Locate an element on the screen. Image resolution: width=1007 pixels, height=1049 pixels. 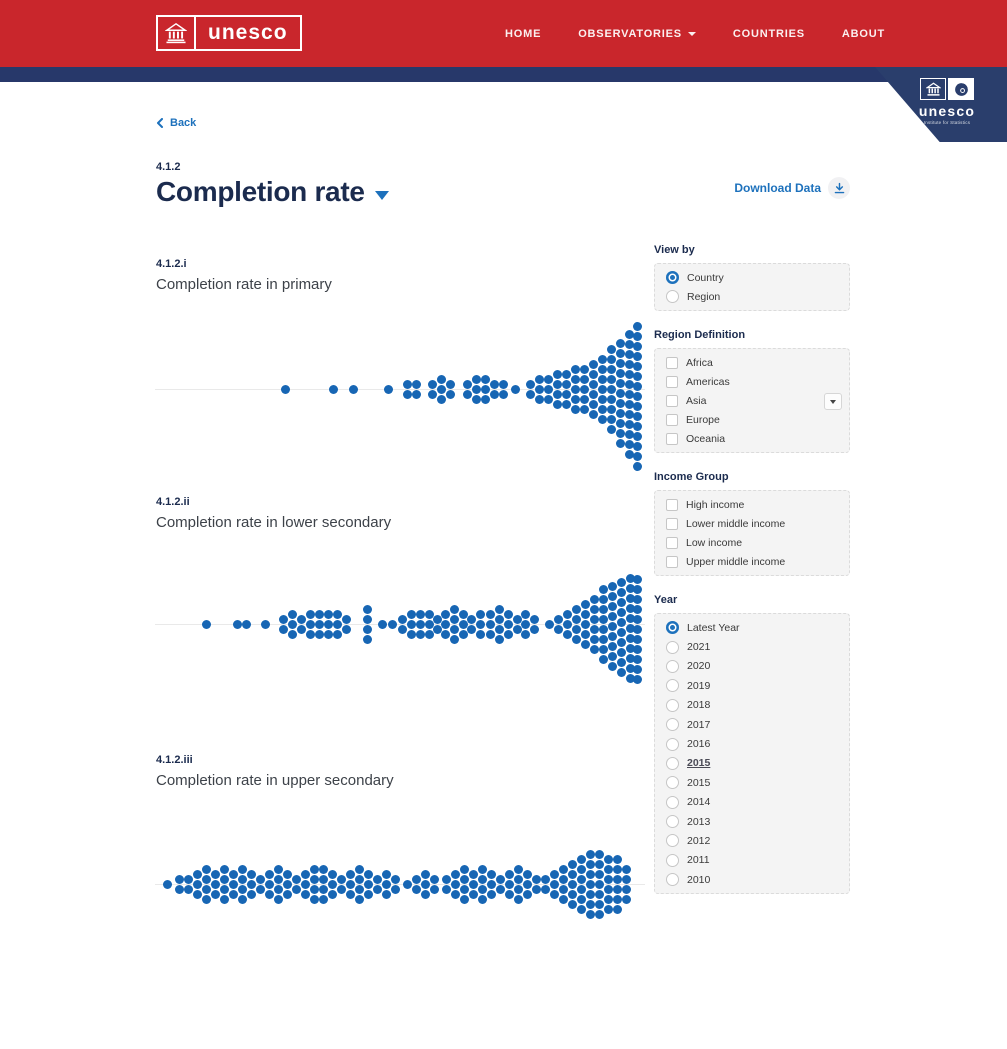
checkbox-option-europe: Europe is located at coordinates (752, 419).